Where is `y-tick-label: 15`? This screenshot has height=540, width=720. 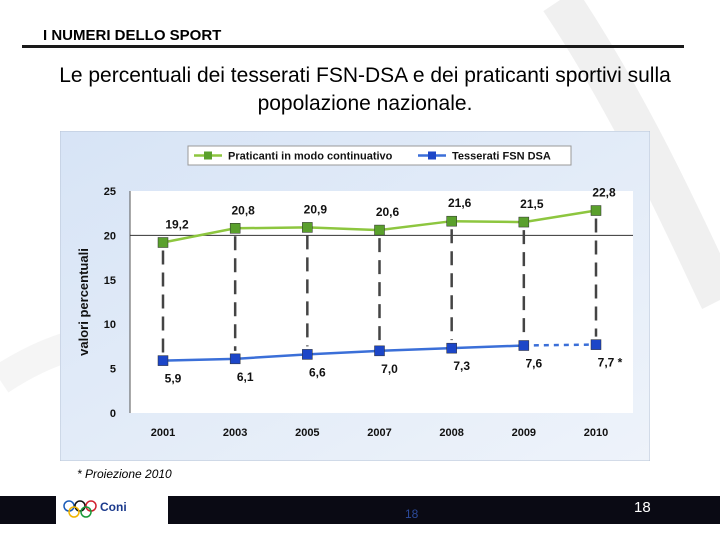 y-tick-label: 15 is located at coordinates (110, 281).